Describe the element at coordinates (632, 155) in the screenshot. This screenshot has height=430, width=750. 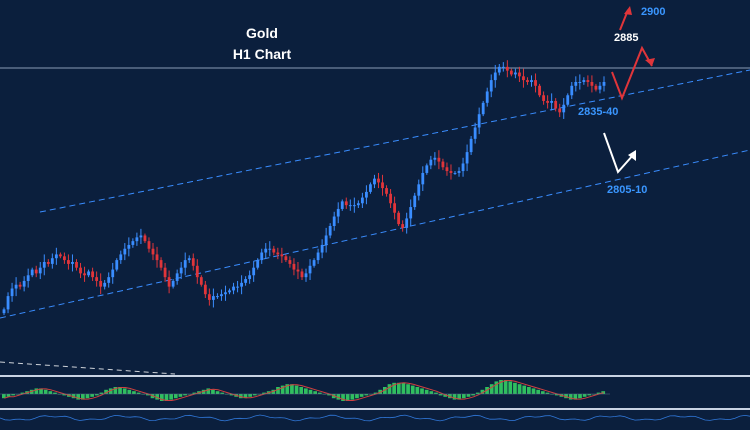
I see `alt-projection-arrowhead` at that location.